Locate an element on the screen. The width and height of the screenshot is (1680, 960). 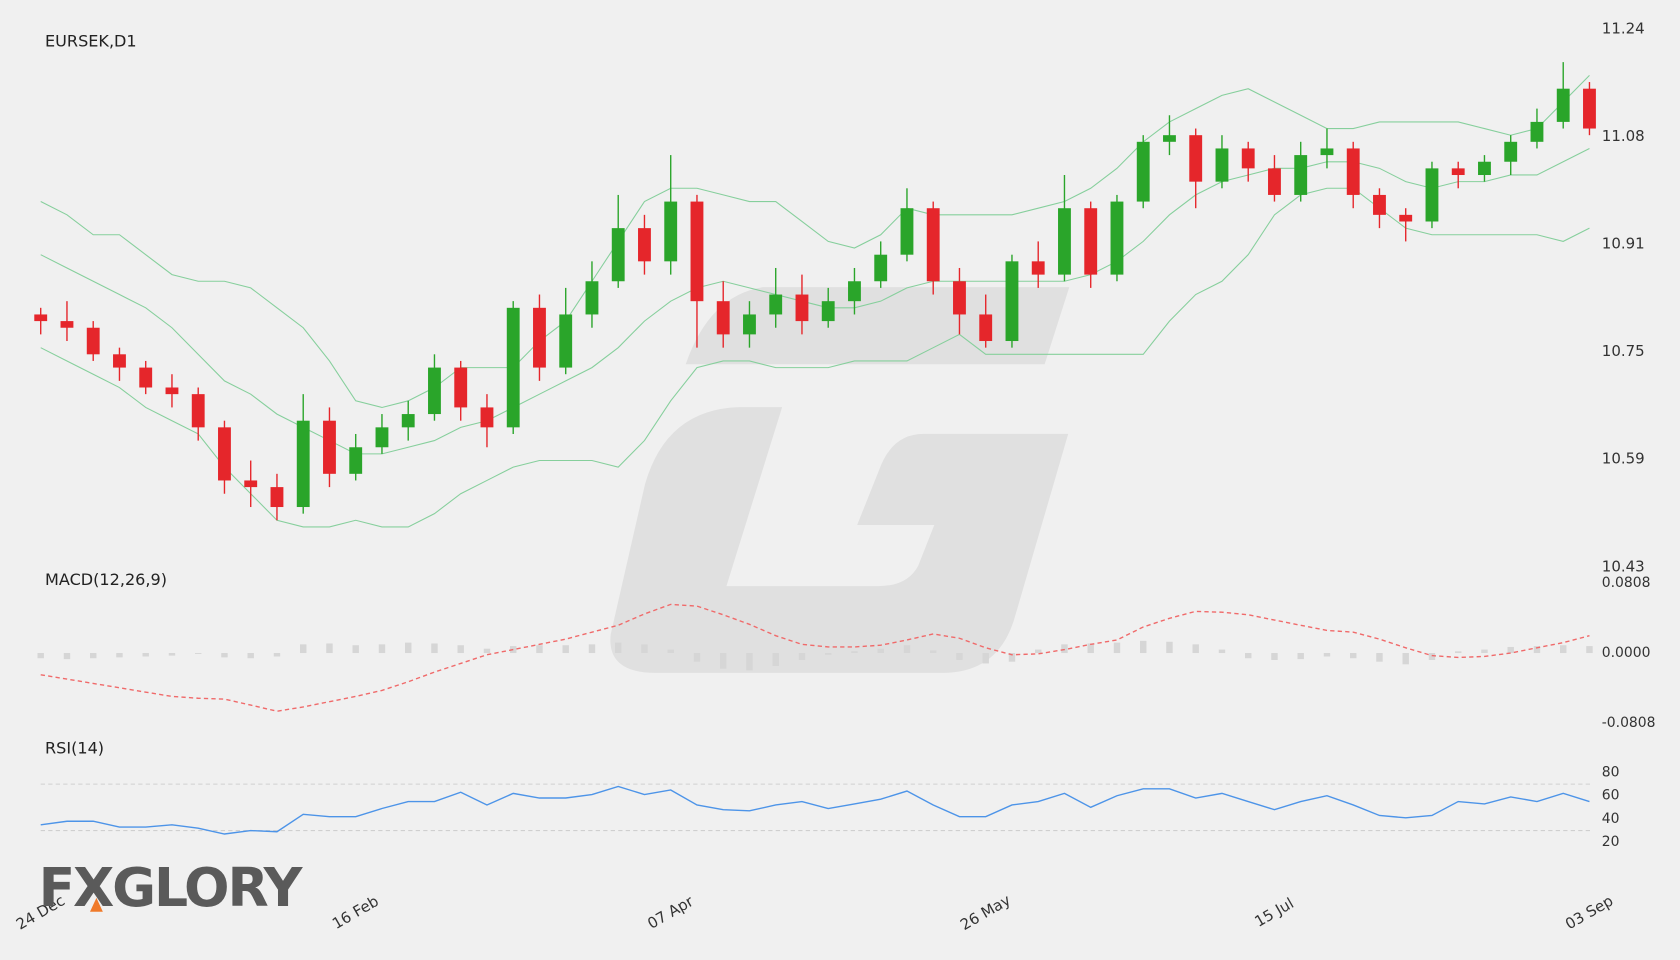
rsi-line is located at coordinates (815, 810).